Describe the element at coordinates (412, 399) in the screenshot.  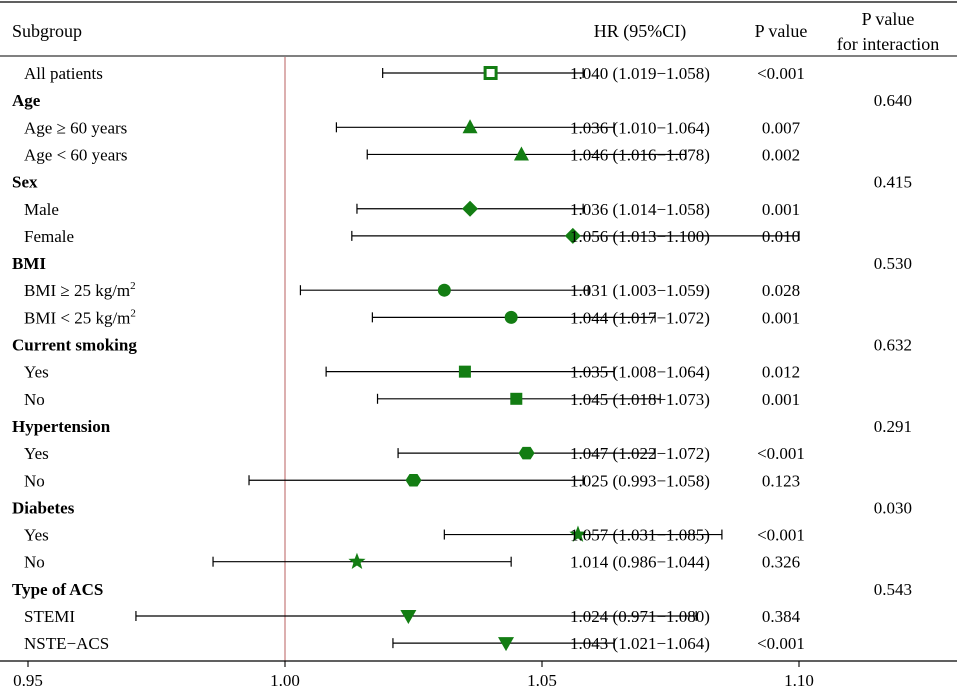
I see `forest-row: No 1.045 (1.018−1.073) 0.001` at that location.